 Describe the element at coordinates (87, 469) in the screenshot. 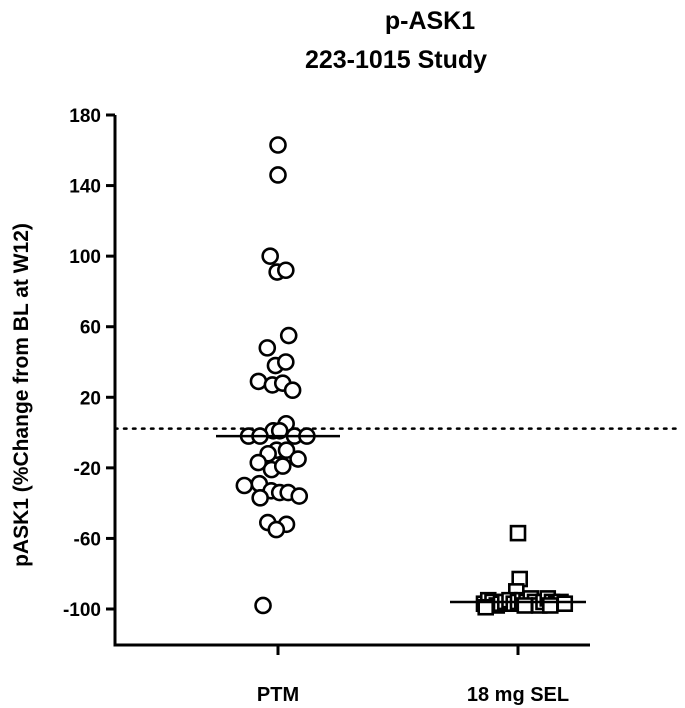

I see `y-tick-label: -20` at that location.